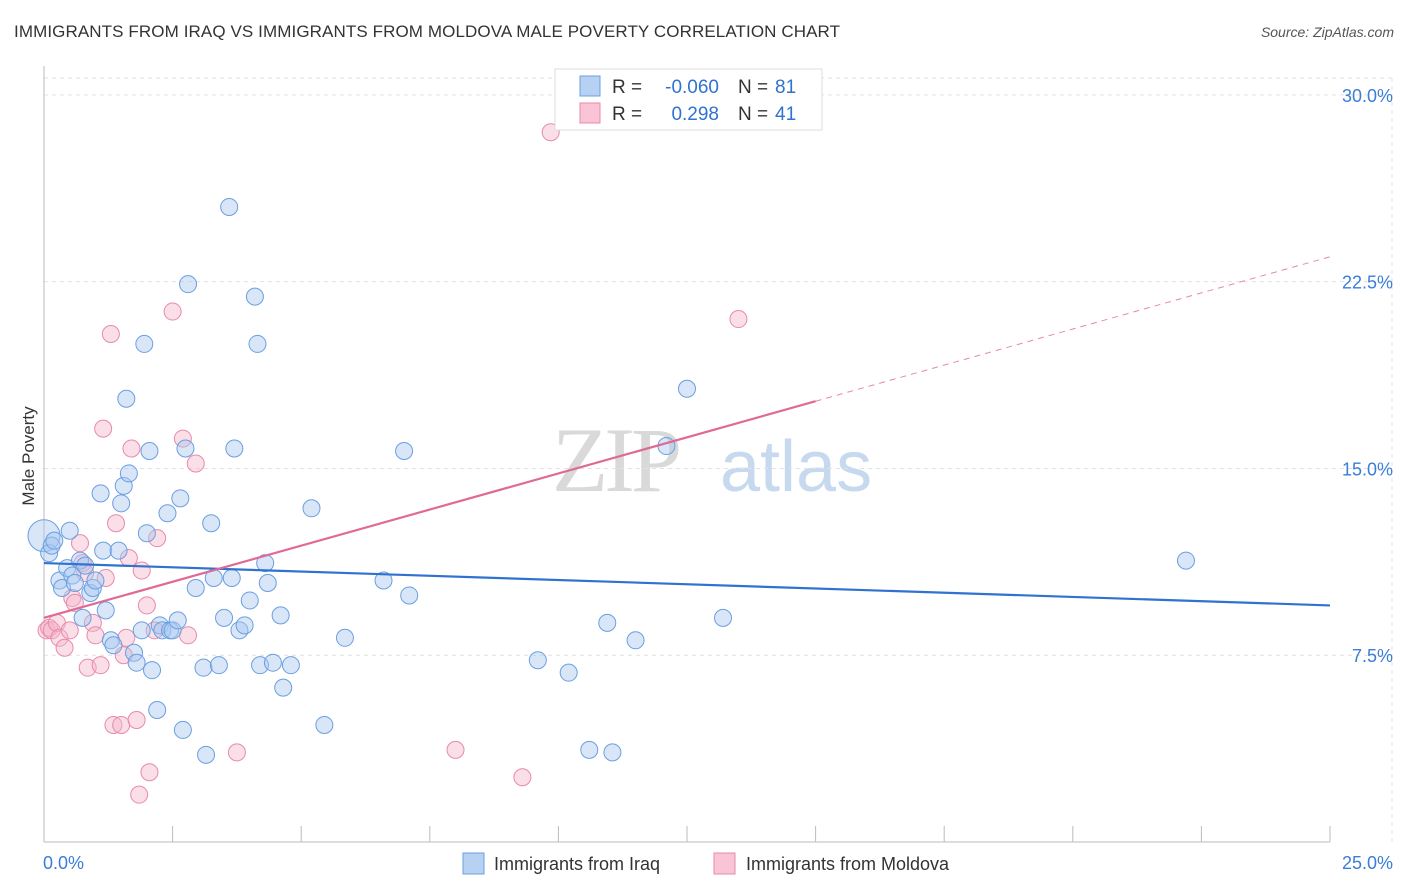 The width and height of the screenshot is (1406, 892). Describe the element at coordinates (63, 863) in the screenshot. I see `x-tick-label-min: 0.0%` at that location.